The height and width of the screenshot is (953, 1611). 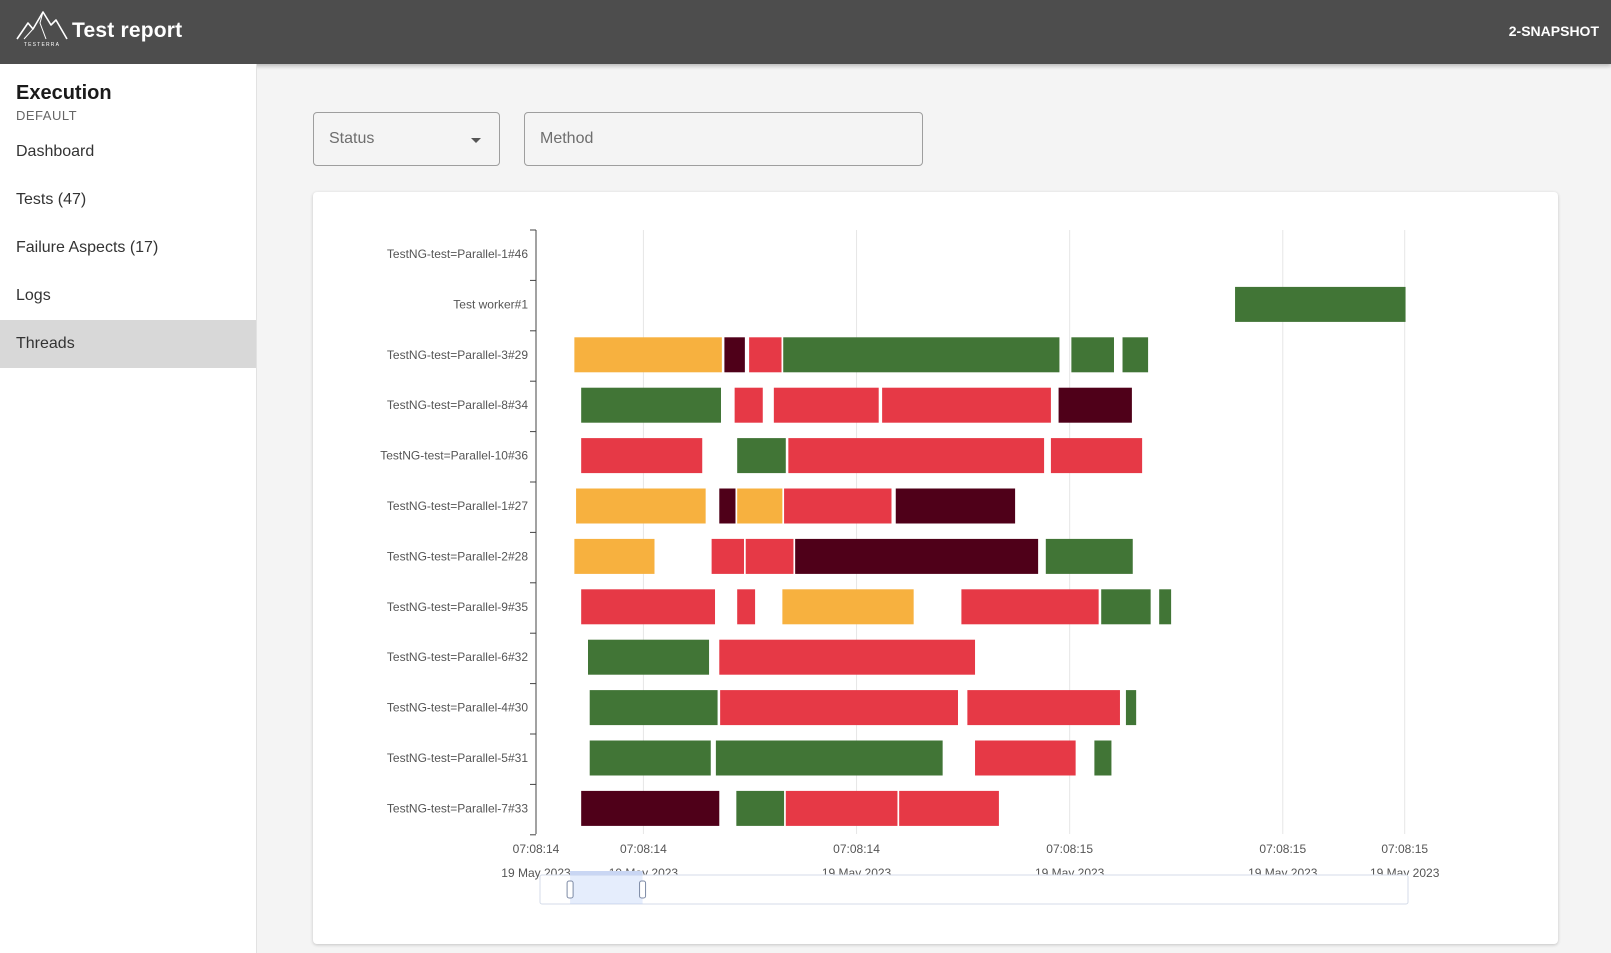 I want to click on thread-label: TestNG-test=Parallel-8#34, so click(x=457, y=405).